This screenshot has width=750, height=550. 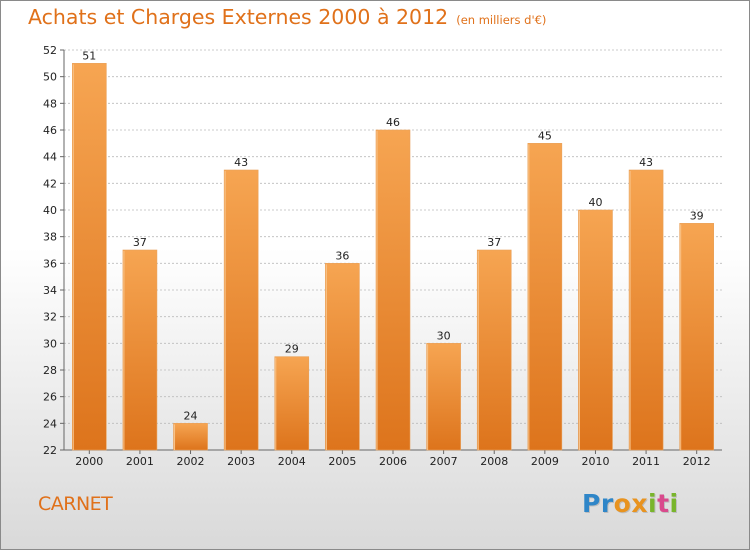 What do you see at coordinates (595, 461) in the screenshot?
I see `x-tick-label: 2010` at bounding box center [595, 461].